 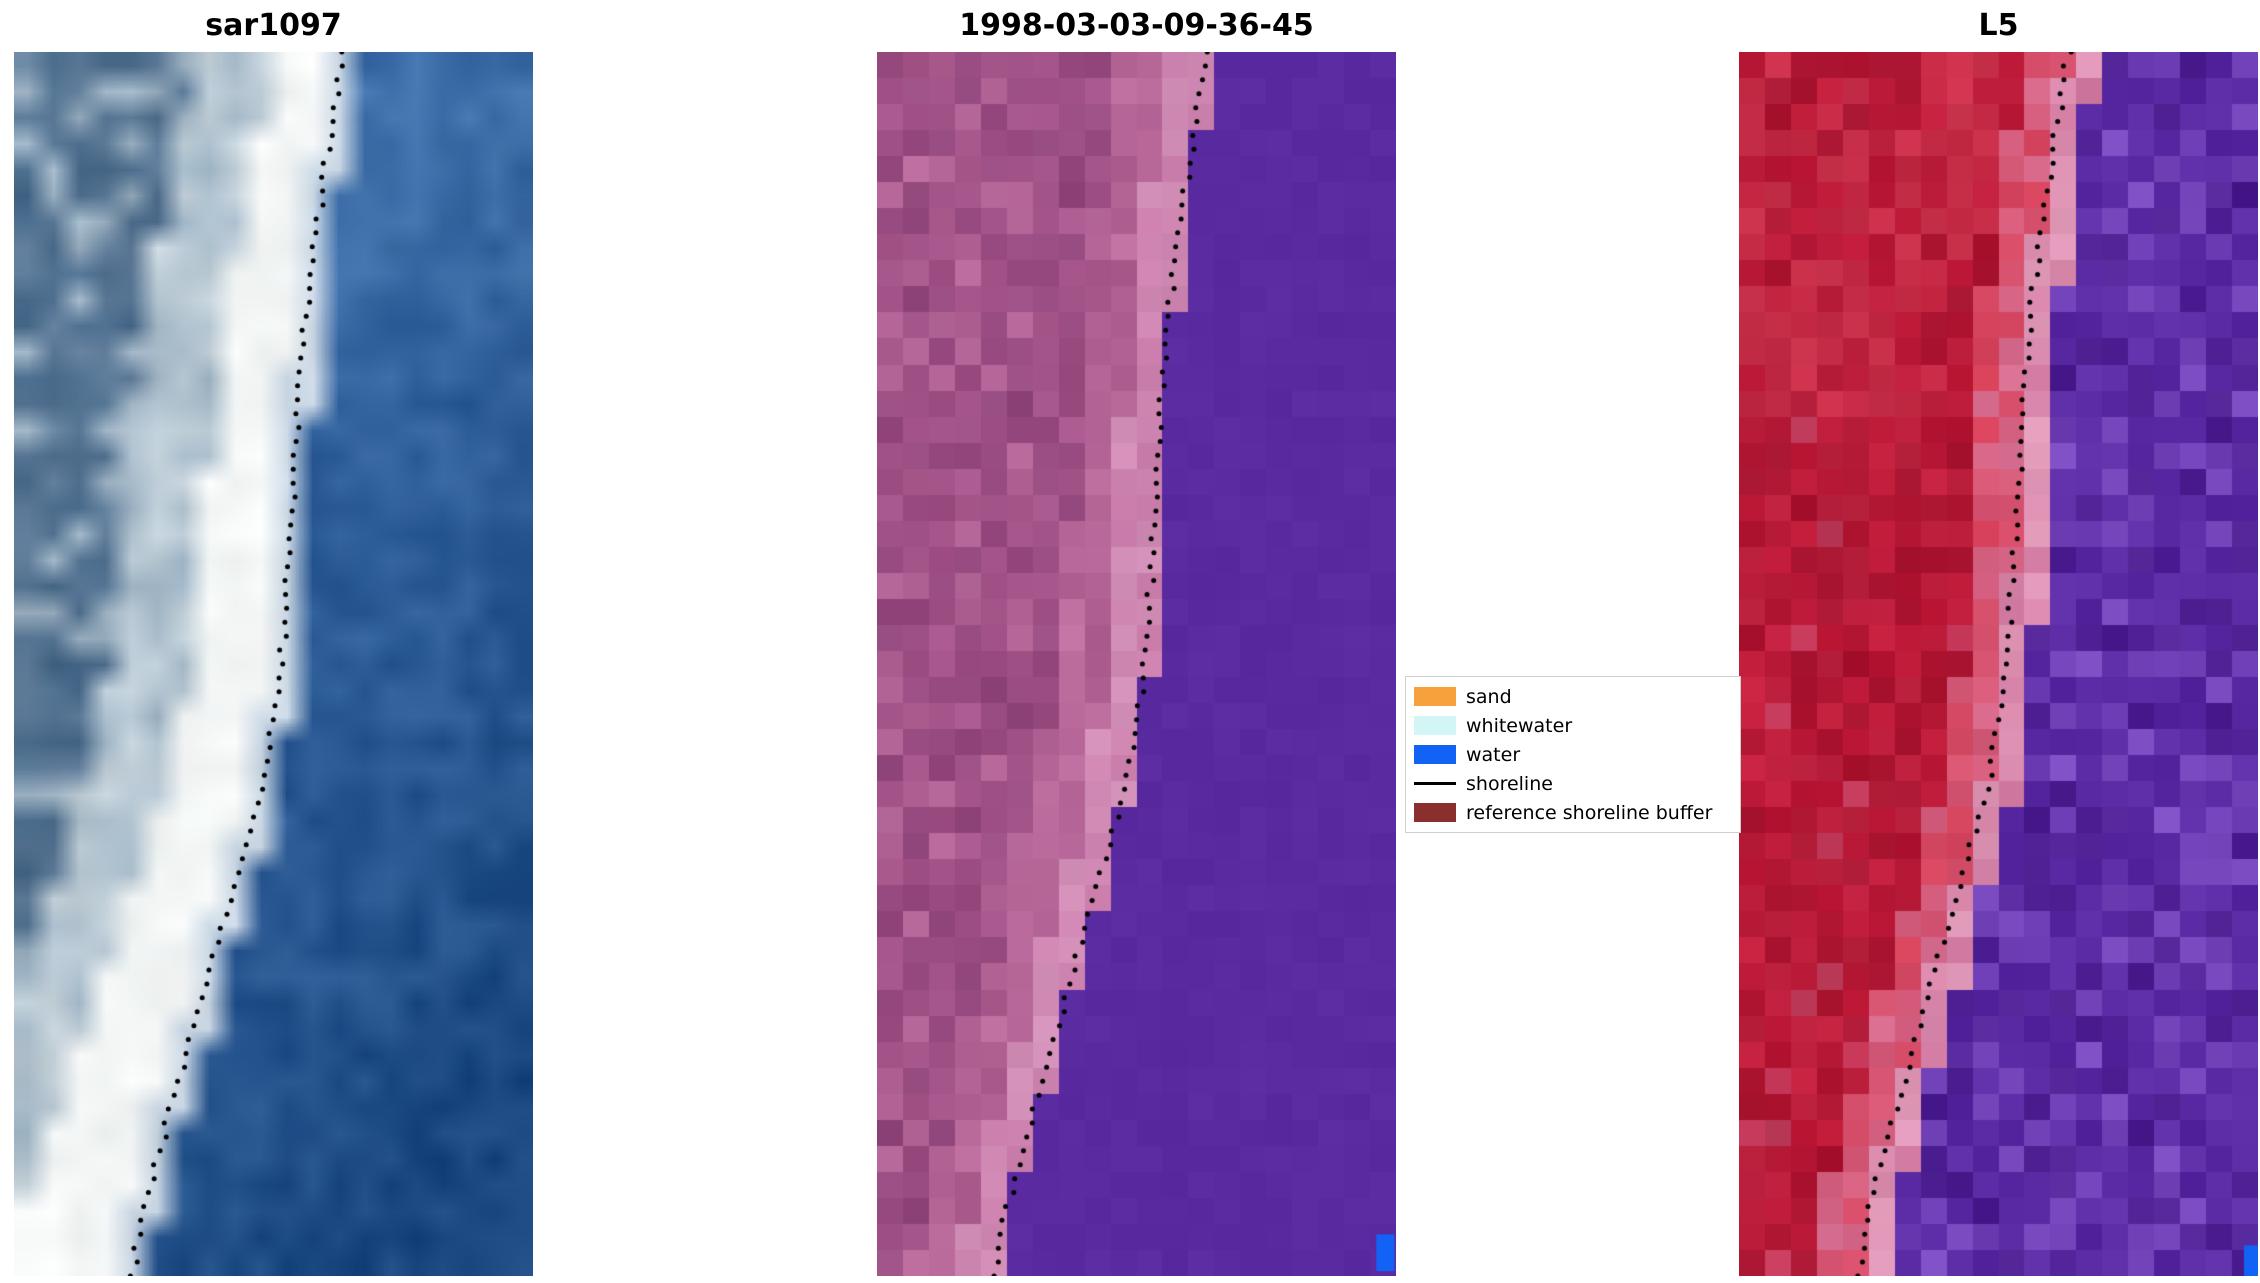 I want to click on legend-item-sand: sand, so click(x=1576, y=696).